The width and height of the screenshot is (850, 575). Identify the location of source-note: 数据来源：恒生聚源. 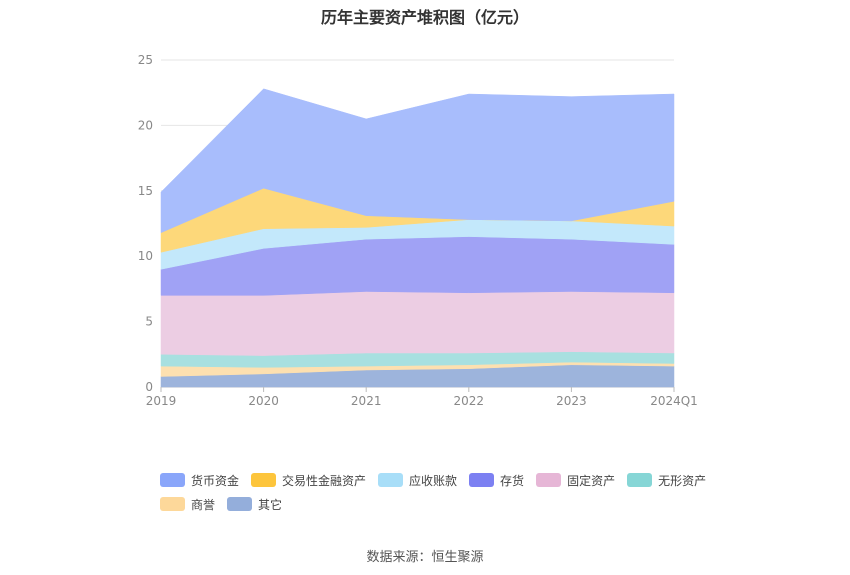
(425, 557).